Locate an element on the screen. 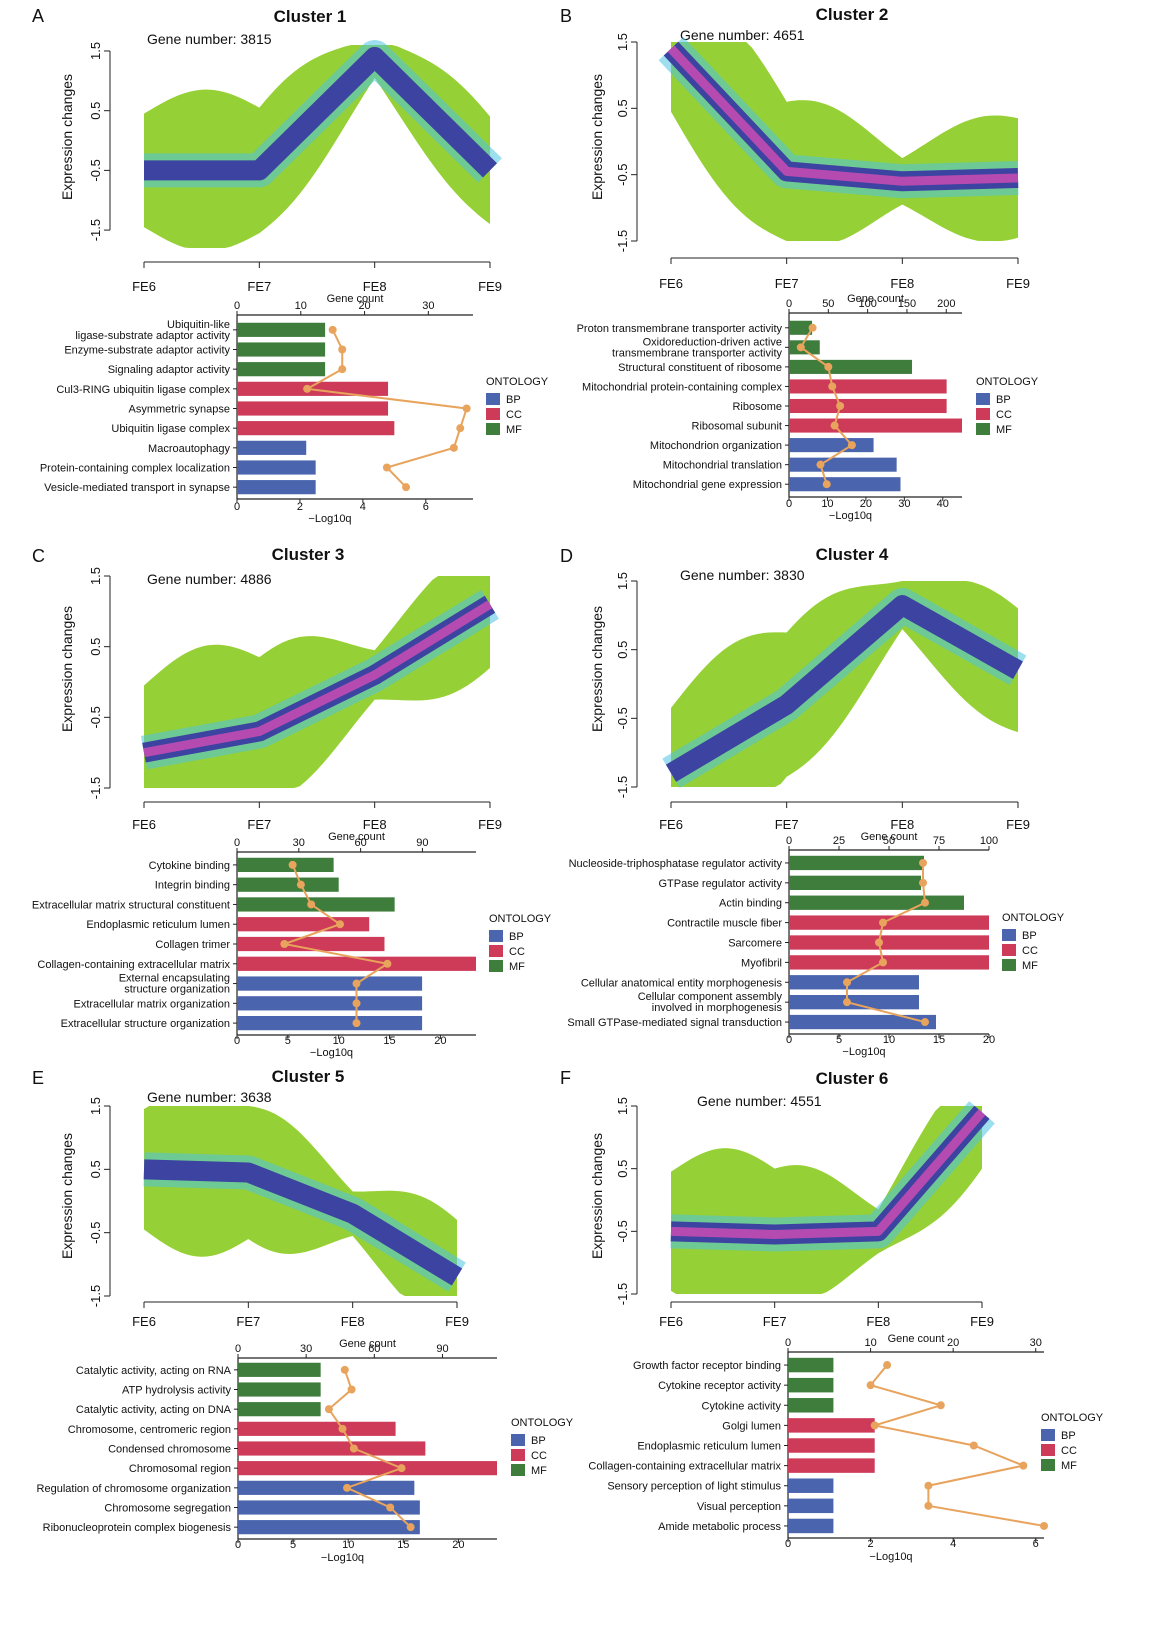 This screenshot has width=1158, height=1637. y-axis-label: Expression changes is located at coordinates (597, 1196).